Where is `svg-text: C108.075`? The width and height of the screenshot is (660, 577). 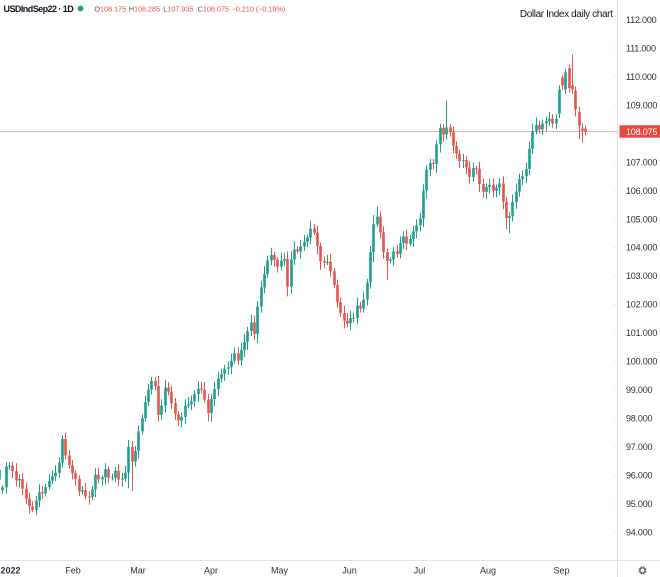
svg-text: C108.075 is located at coordinates (213, 8).